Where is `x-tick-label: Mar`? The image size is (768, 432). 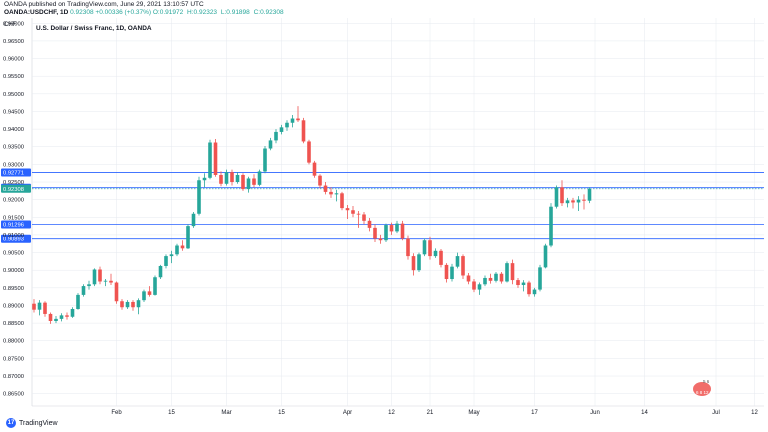 x-tick-label: Mar is located at coordinates (226, 413).